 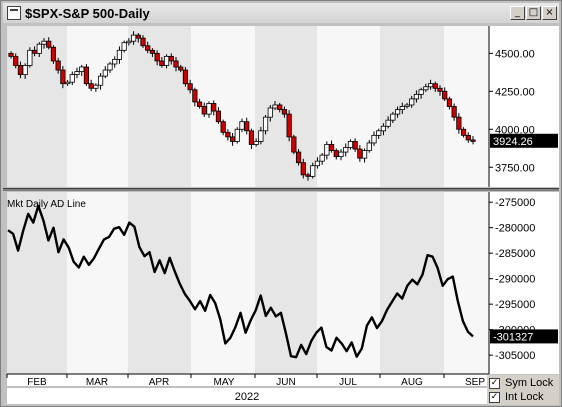 I want to click on lock-controls: ✓ Sym Lock ✓ Int Lock, so click(x=523, y=390).